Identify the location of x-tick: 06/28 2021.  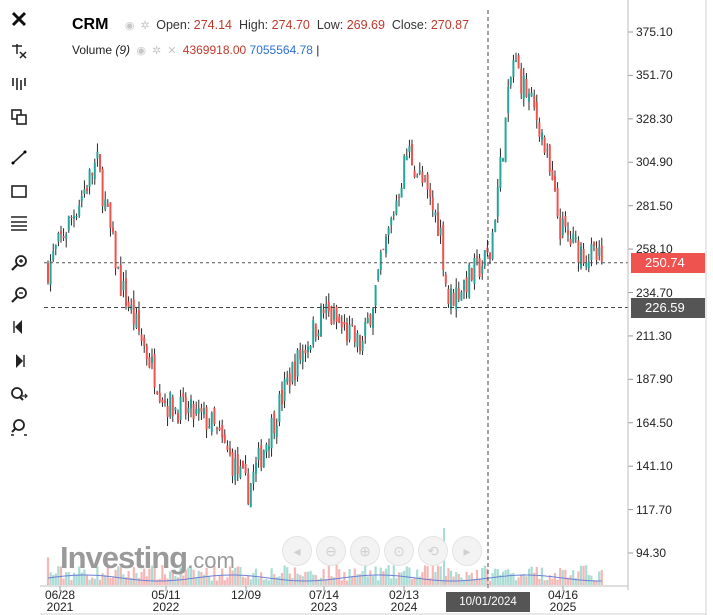
(60, 601).